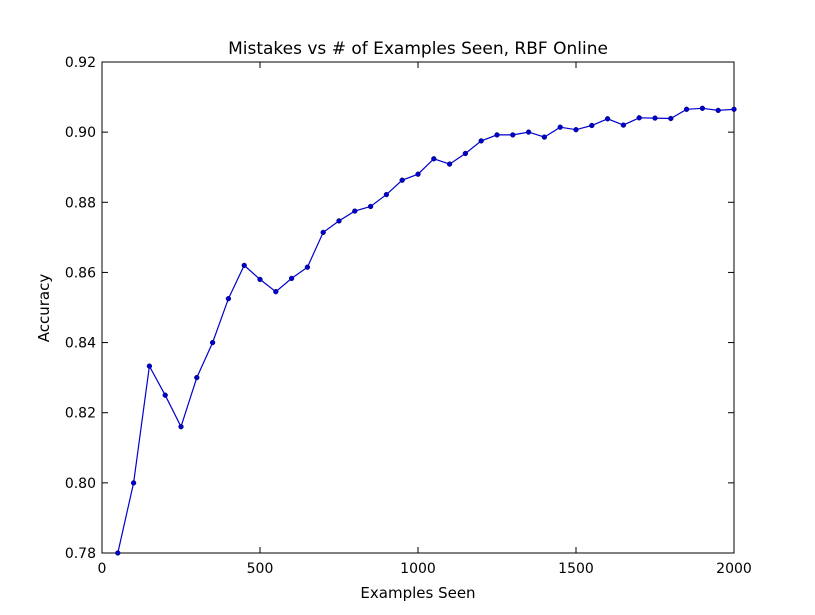 The width and height of the screenshot is (815, 615). Describe the element at coordinates (102, 569) in the screenshot. I see `x-tick-label: 0` at that location.